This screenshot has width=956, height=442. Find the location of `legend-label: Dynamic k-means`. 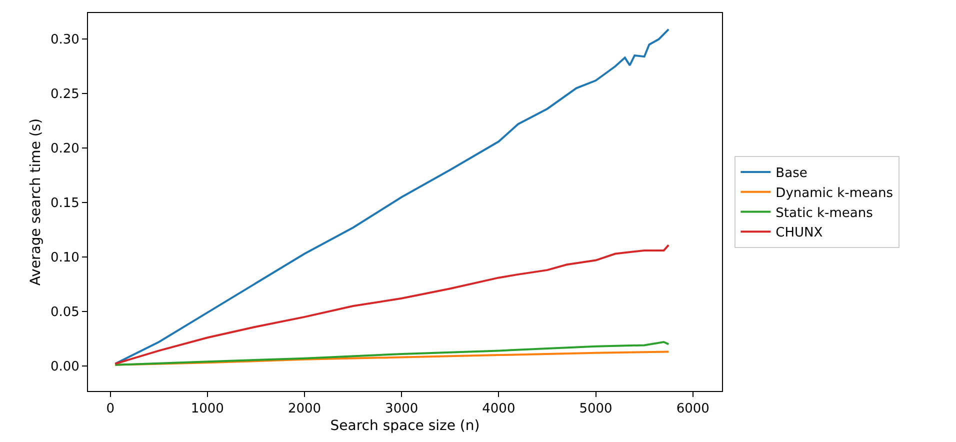

legend-label: Dynamic k-means is located at coordinates (835, 193).